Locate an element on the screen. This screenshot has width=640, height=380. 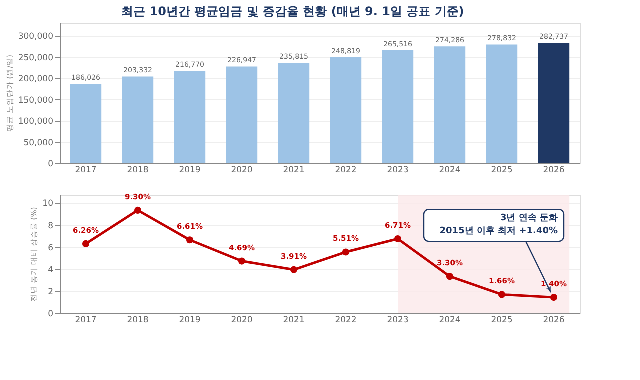
y-tick-label: 10 is located at coordinates (48, 204).